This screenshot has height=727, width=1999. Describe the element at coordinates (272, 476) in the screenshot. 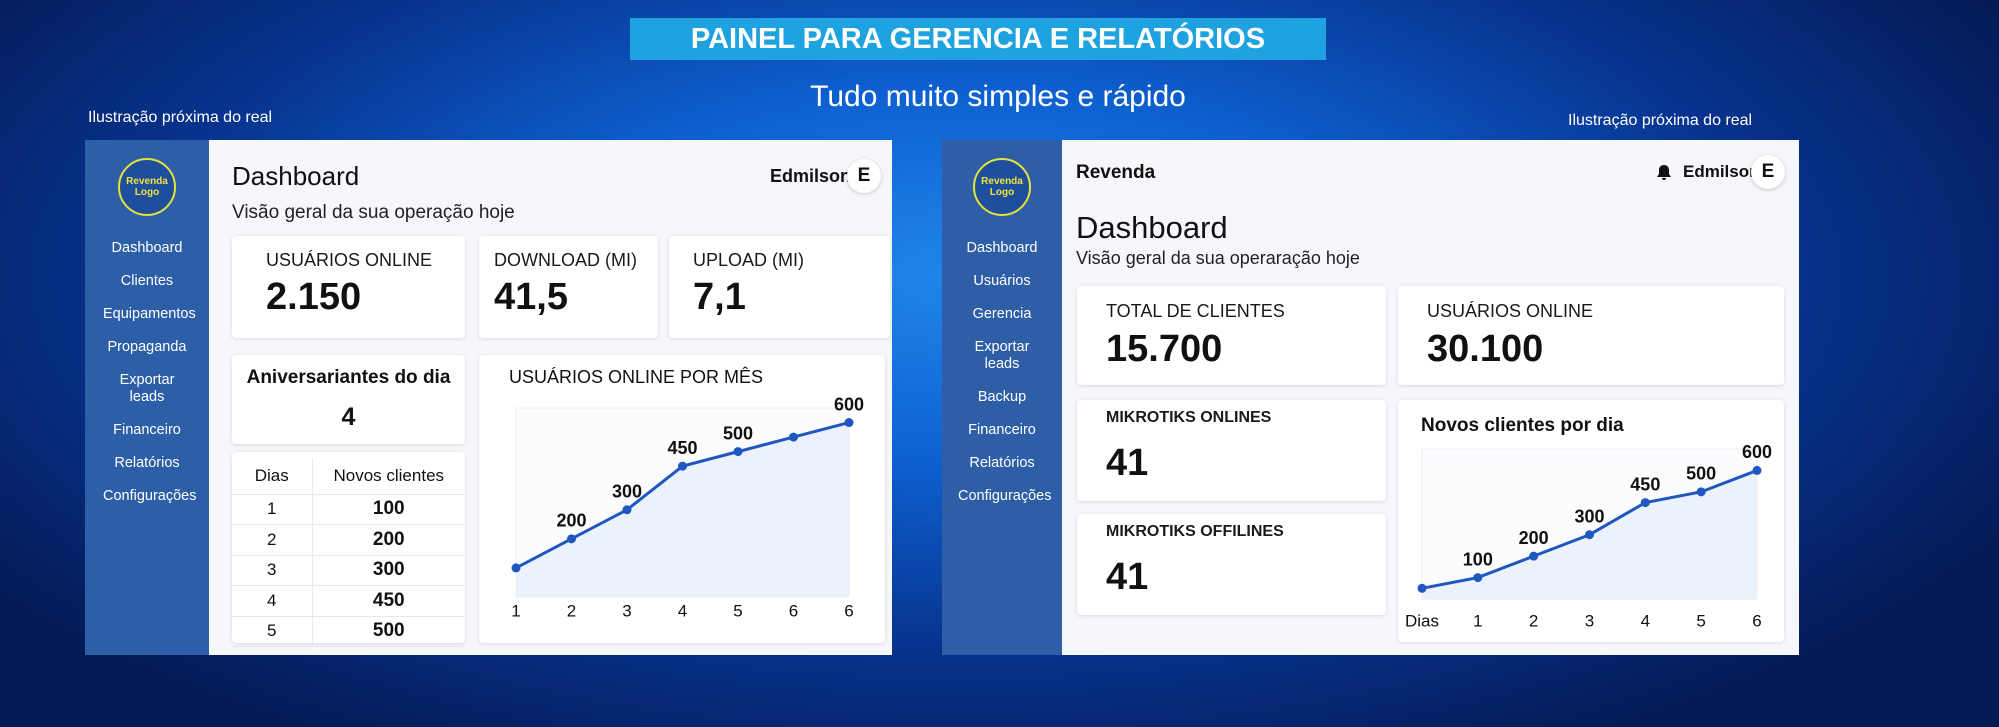

I see `header-cell: Dias` at that location.